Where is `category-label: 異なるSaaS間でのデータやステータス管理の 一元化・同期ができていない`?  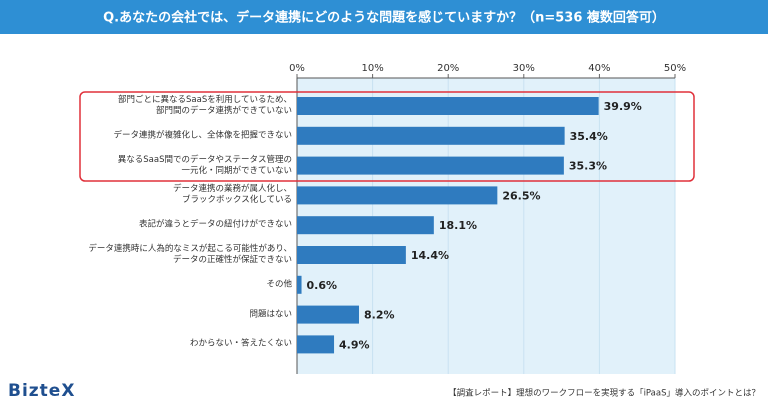 category-label: 異なるSaaS間でのデータやステータス管理の 一元化・同期ができていない is located at coordinates (204, 165).